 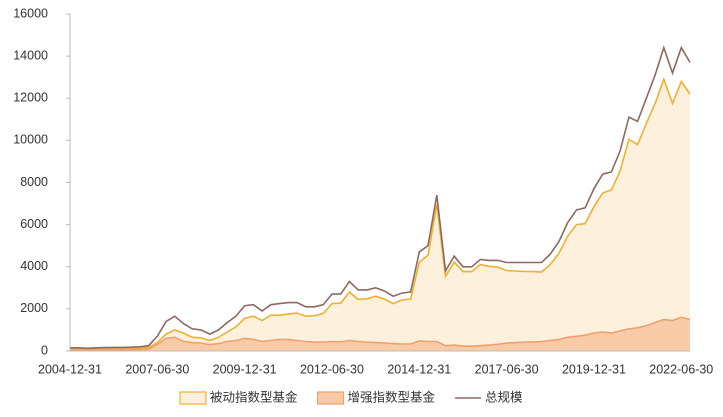 I want to click on y-tick-label: 2000, so click(x=34, y=308).